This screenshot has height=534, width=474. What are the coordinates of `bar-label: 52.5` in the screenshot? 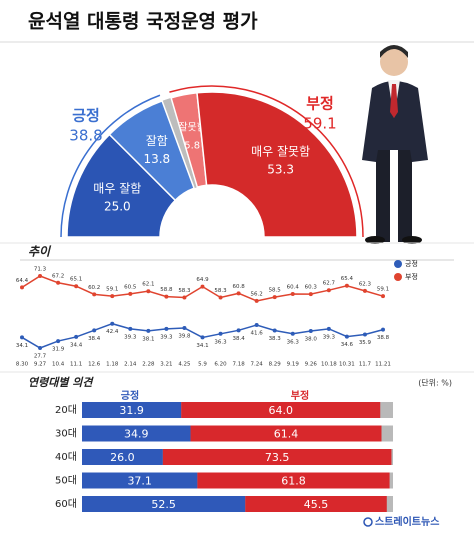 It's located at (163, 504).